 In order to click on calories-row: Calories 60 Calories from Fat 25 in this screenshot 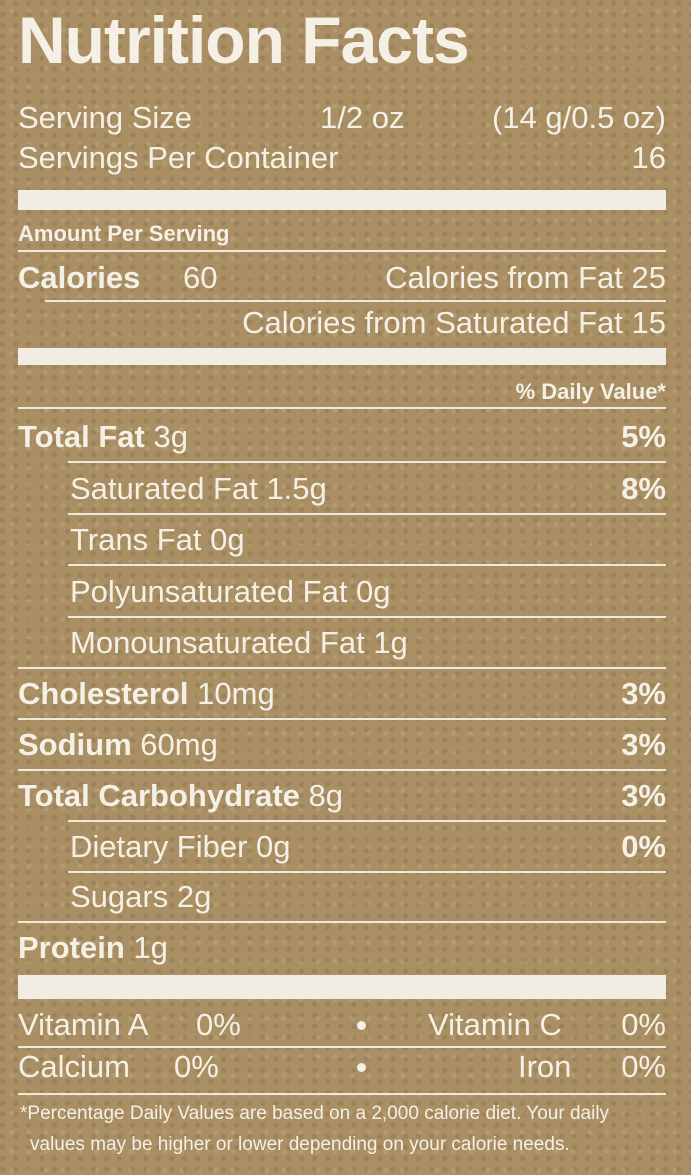, I will do `click(342, 278)`.